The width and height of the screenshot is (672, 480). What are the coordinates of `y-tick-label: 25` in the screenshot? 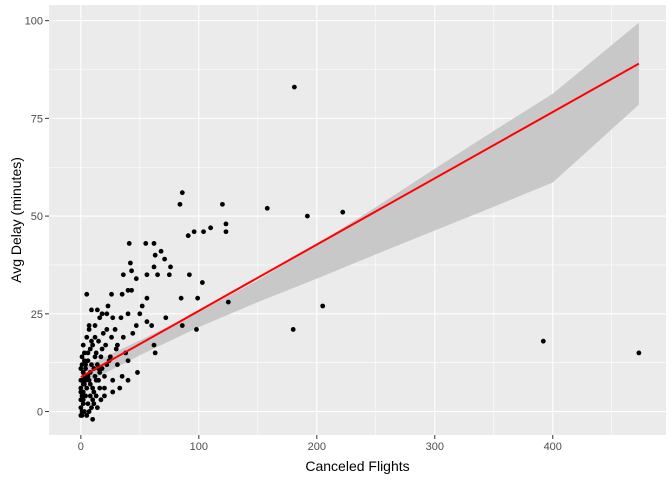 It's located at (37, 315).